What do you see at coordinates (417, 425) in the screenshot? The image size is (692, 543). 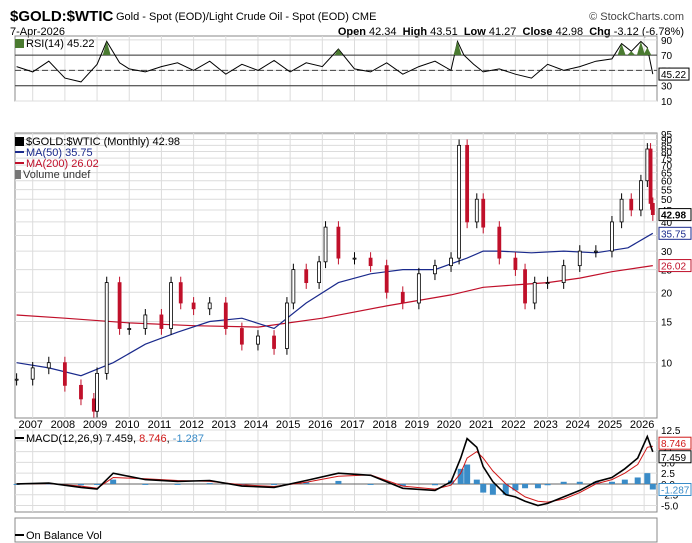 I see `x-tick-label: 2019` at bounding box center [417, 425].